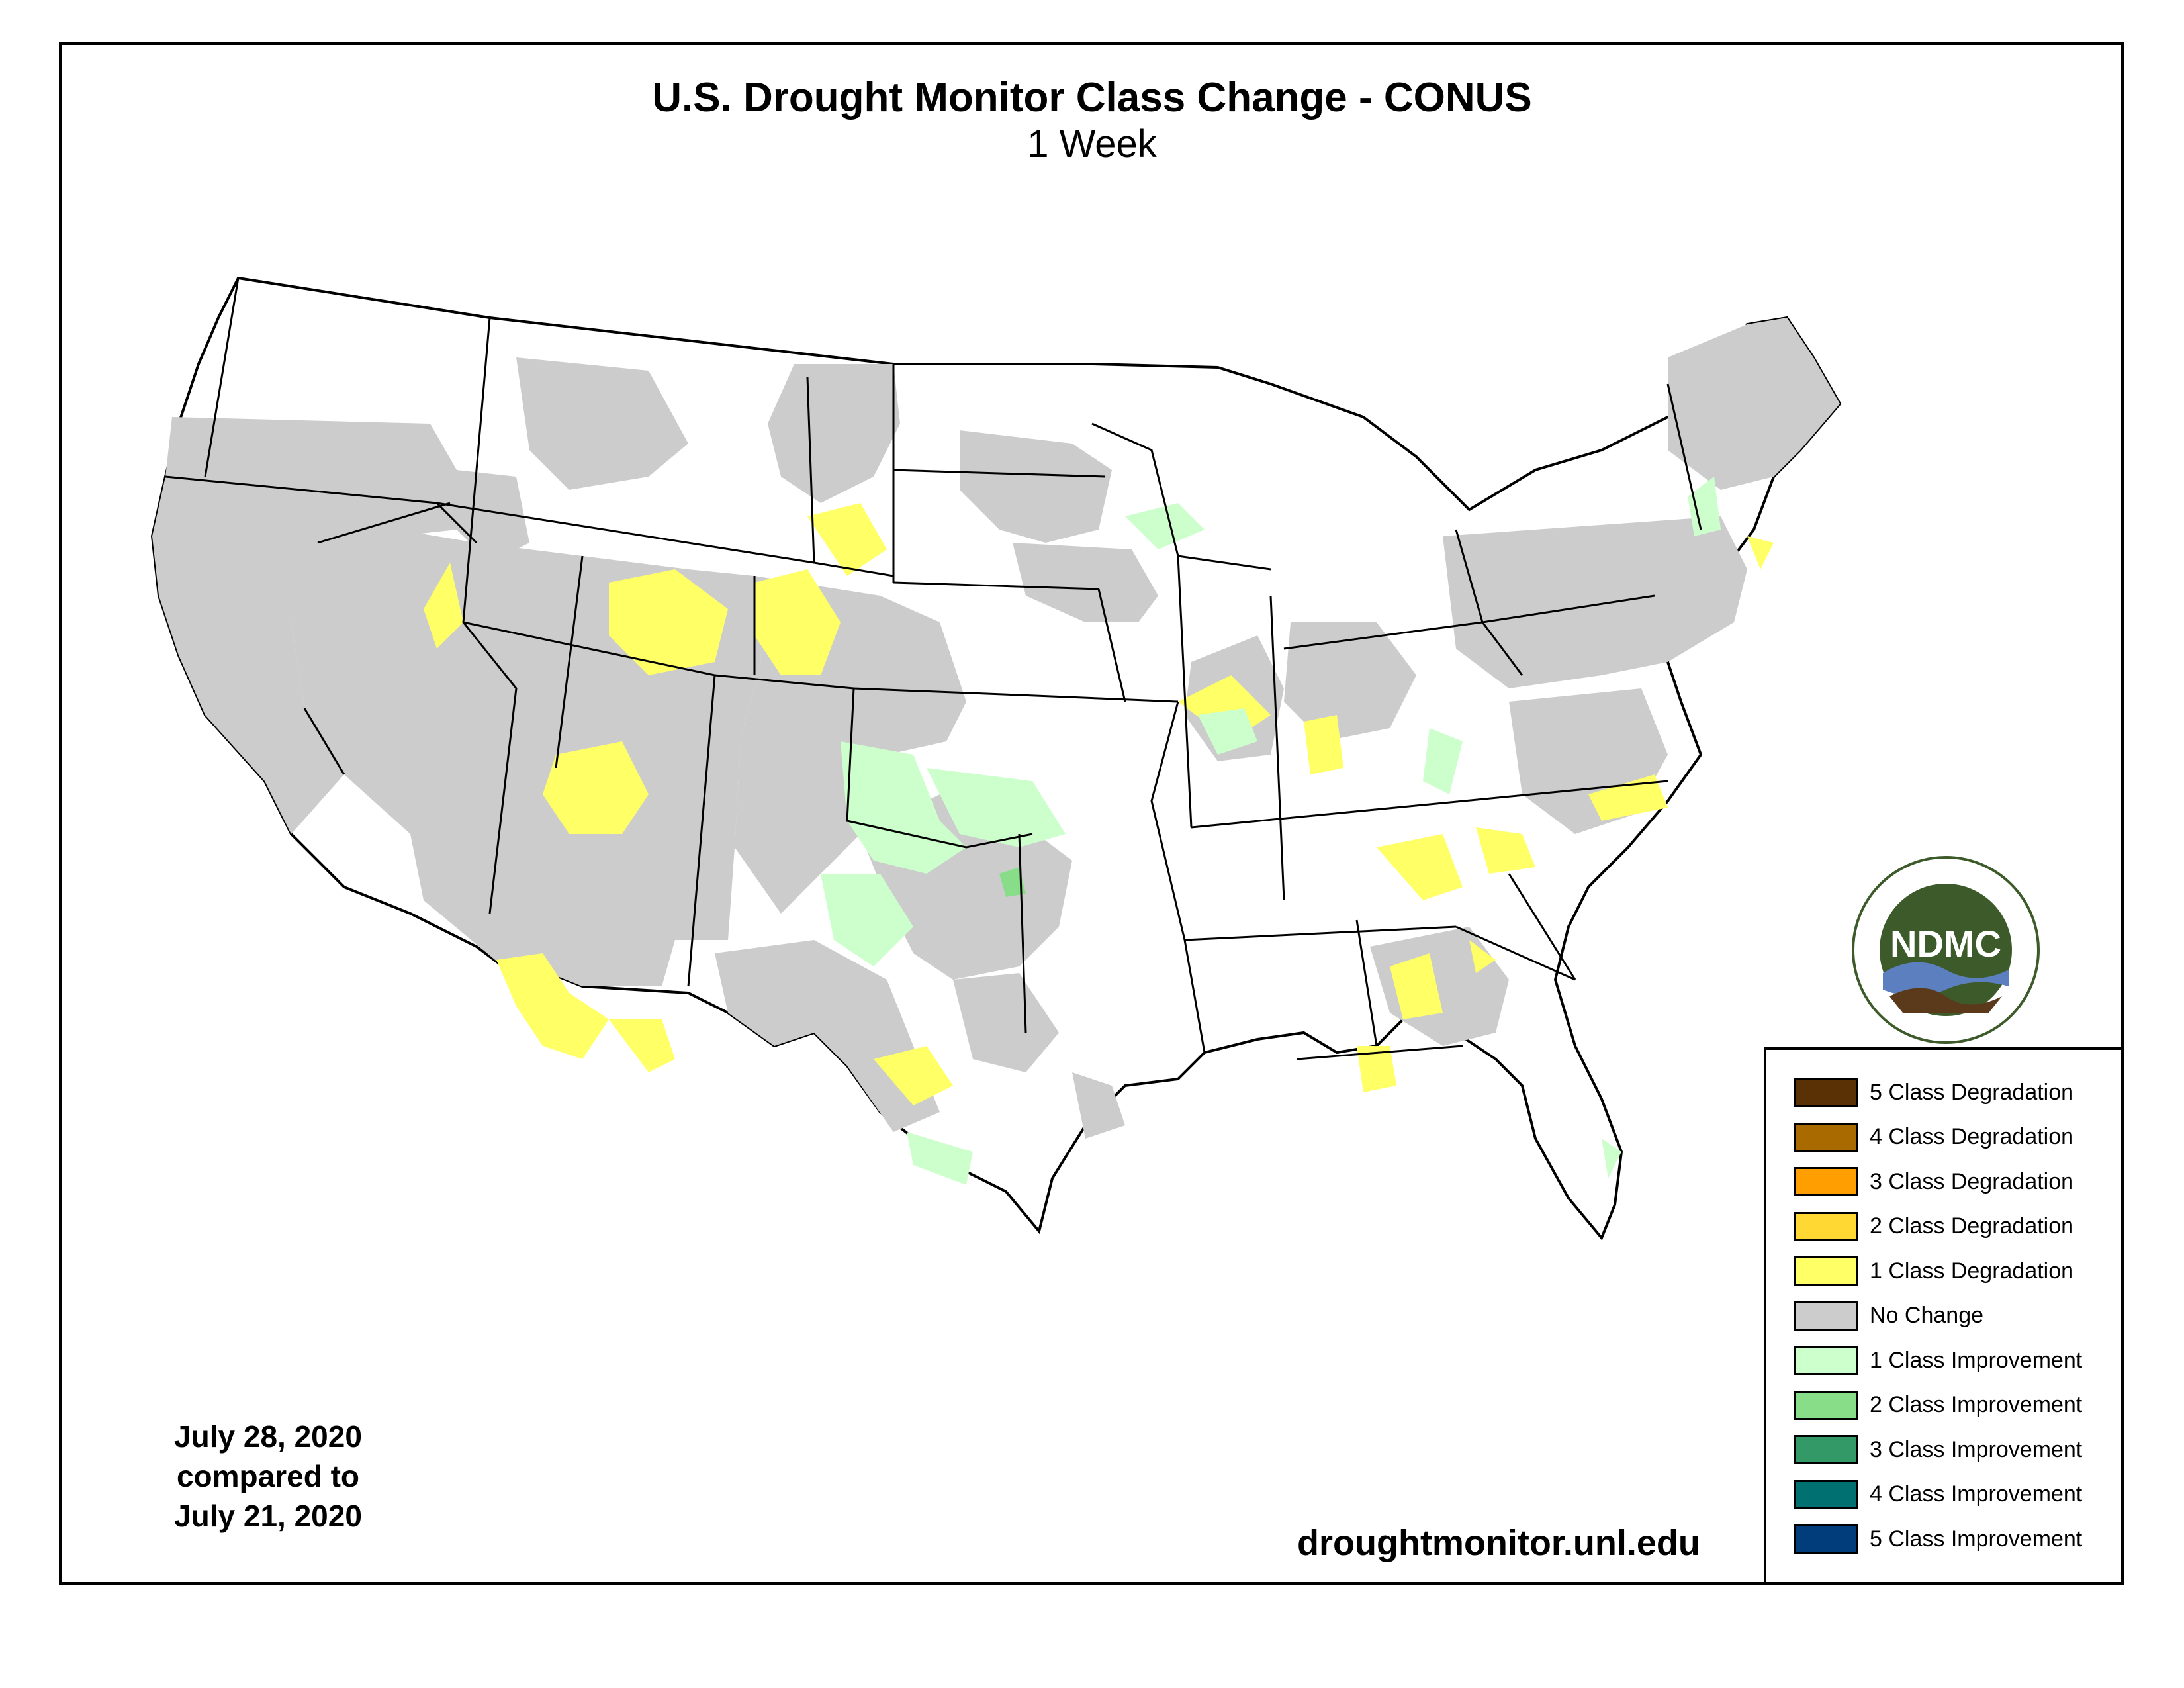  Describe the element at coordinates (1977, 1539) in the screenshot. I see `legend-label: 5 Class Improvement` at that location.